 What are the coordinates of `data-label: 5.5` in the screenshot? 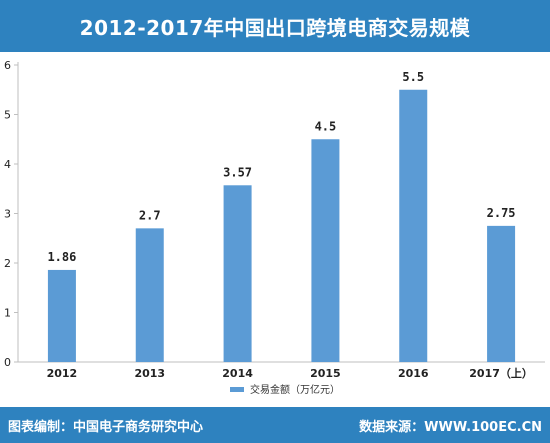 It's located at (413, 77).